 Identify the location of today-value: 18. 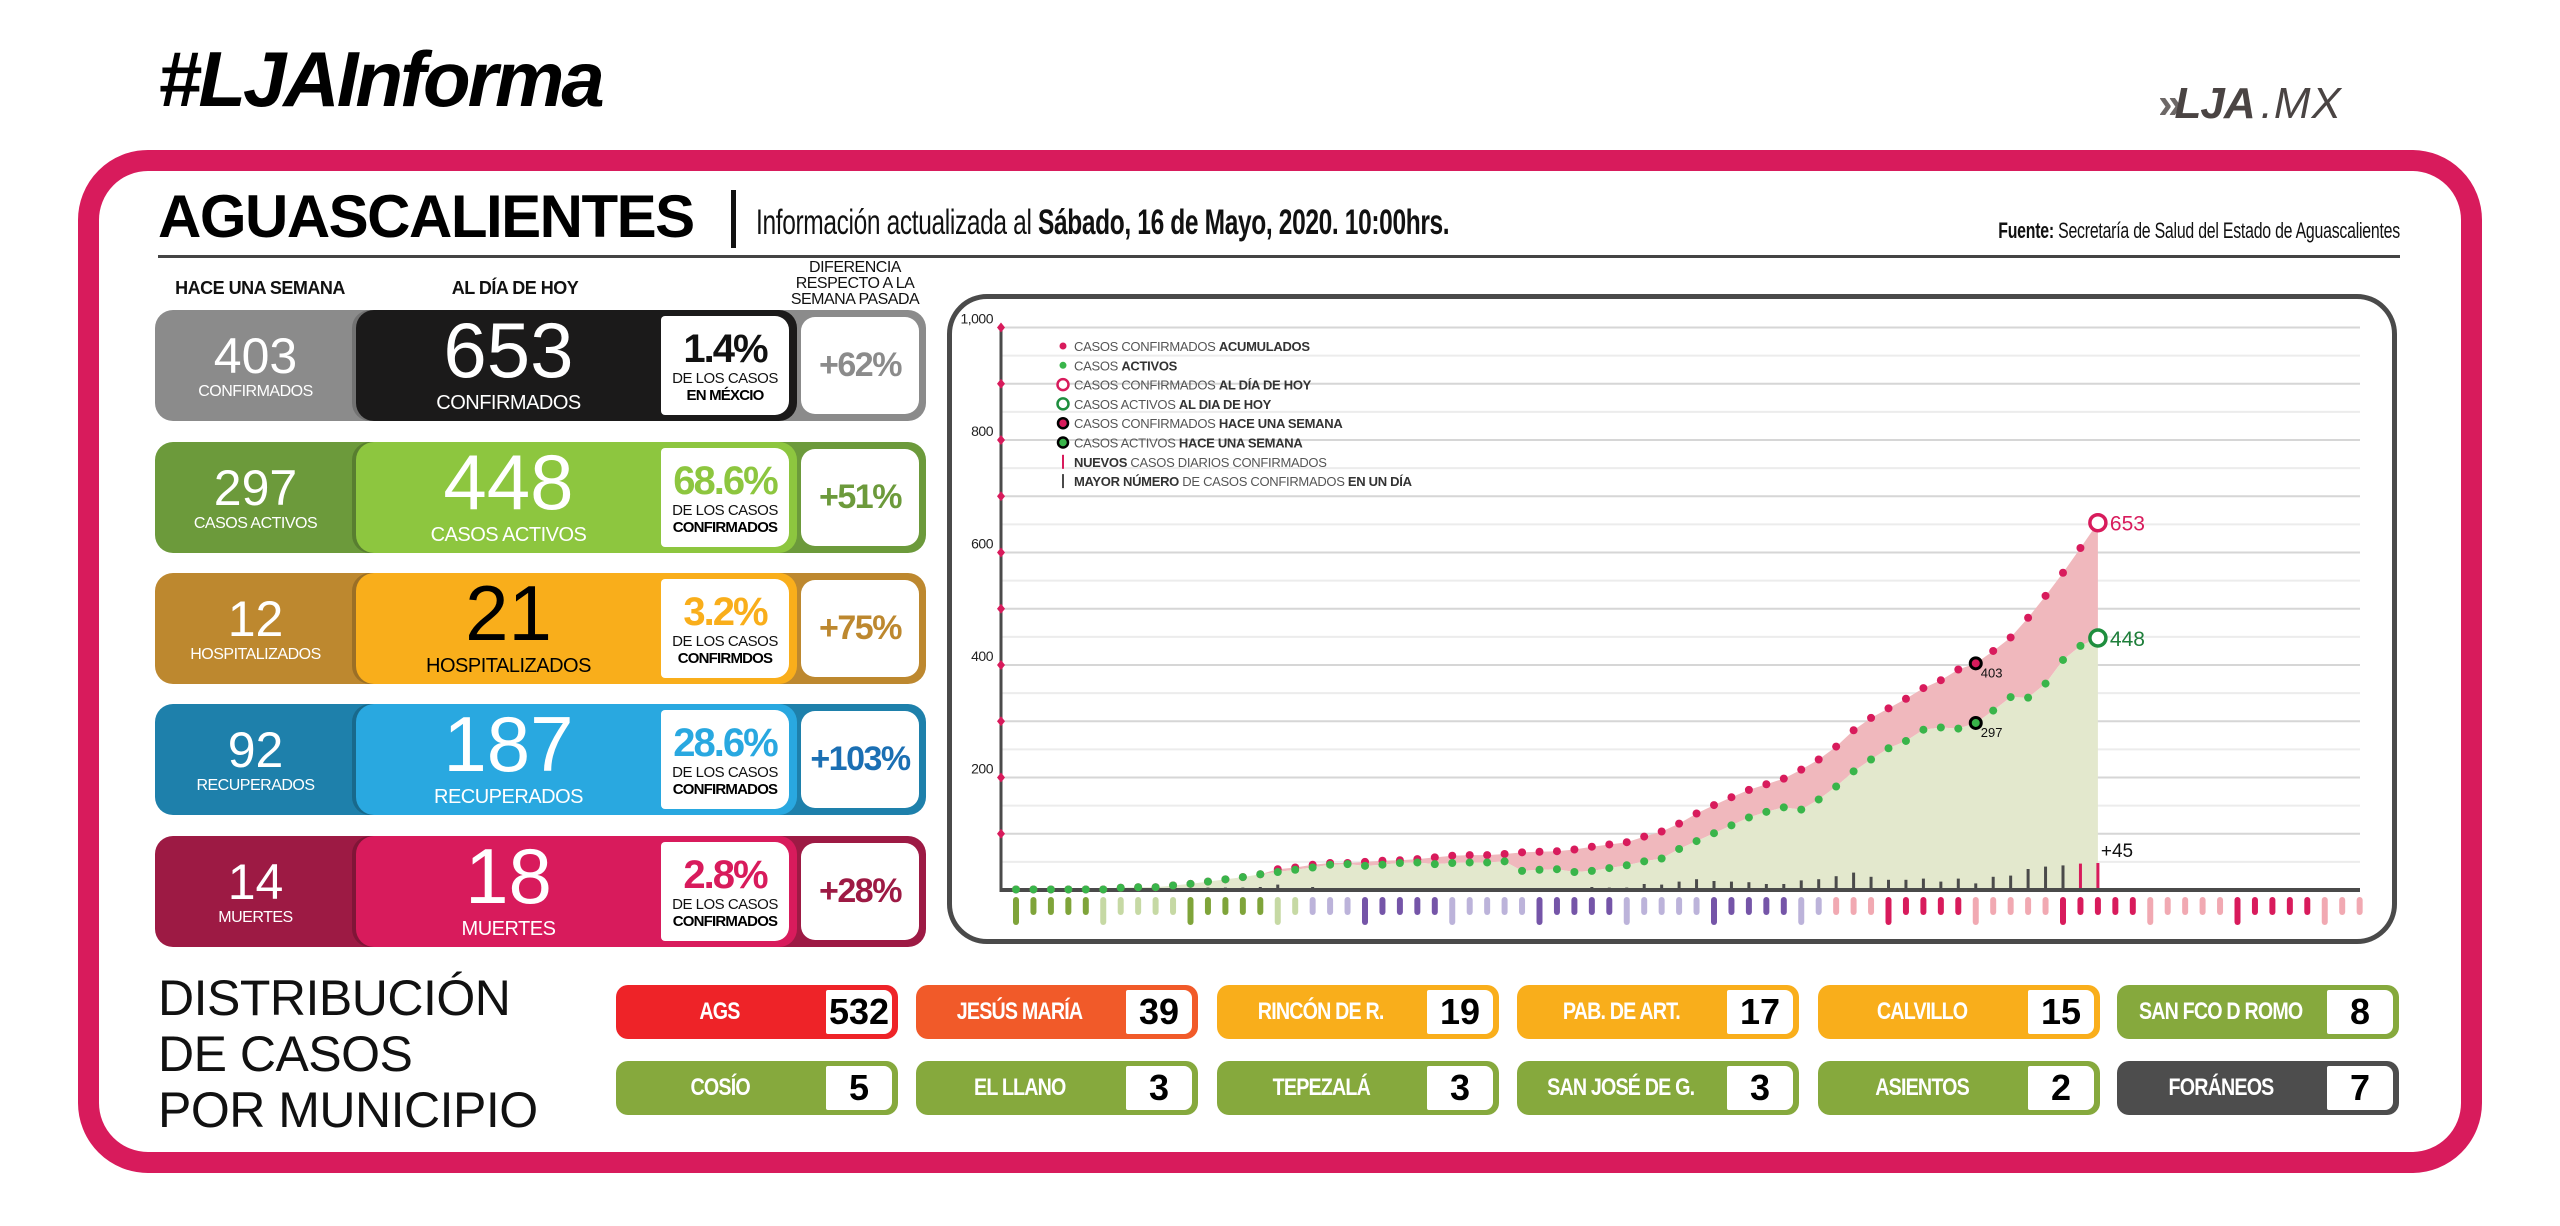
(508, 876).